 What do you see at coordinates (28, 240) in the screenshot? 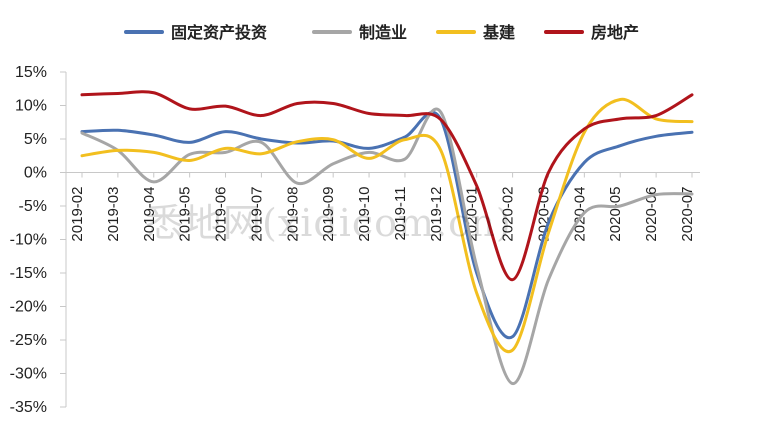
I see `y-tick-label: -10%` at bounding box center [28, 240].